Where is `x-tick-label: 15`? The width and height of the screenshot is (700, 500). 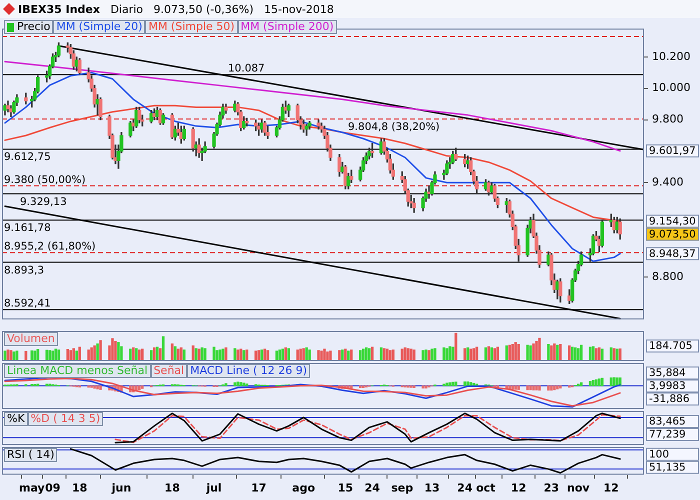
x-tick-label: 15 is located at coordinates (346, 487).